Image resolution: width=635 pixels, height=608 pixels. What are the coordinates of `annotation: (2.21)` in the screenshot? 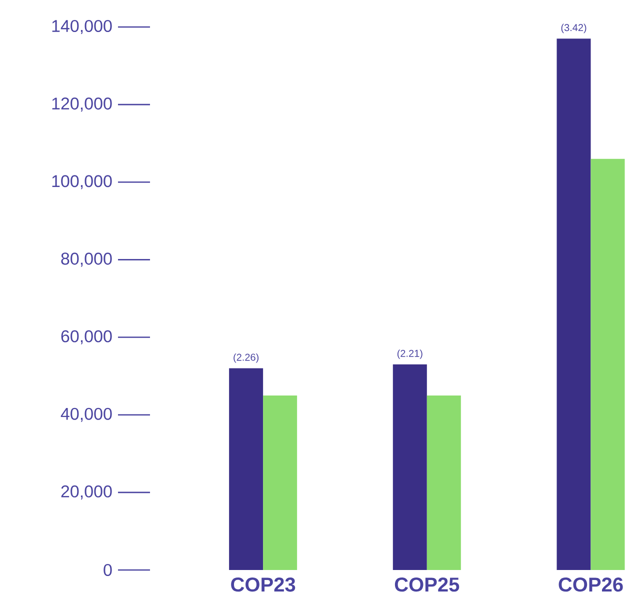 It's located at (409, 354).